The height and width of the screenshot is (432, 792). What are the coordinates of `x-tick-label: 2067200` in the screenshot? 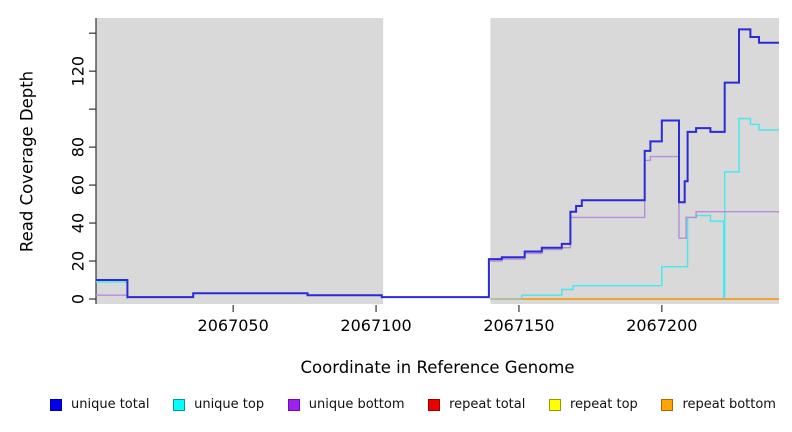 It's located at (661, 325).